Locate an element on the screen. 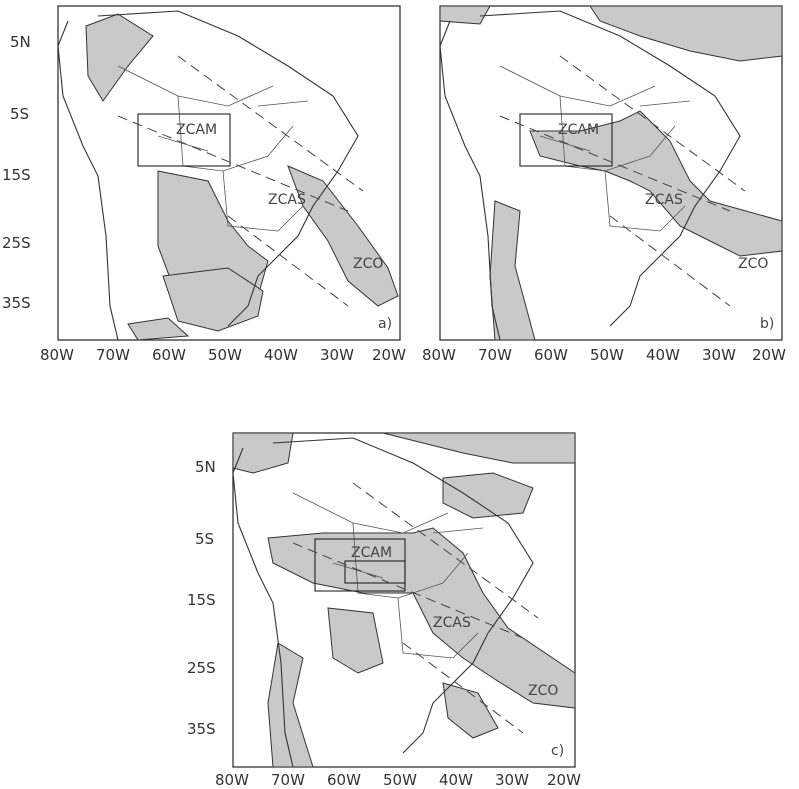  panel-c-shade-zcam is located at coordinates (421, 618).